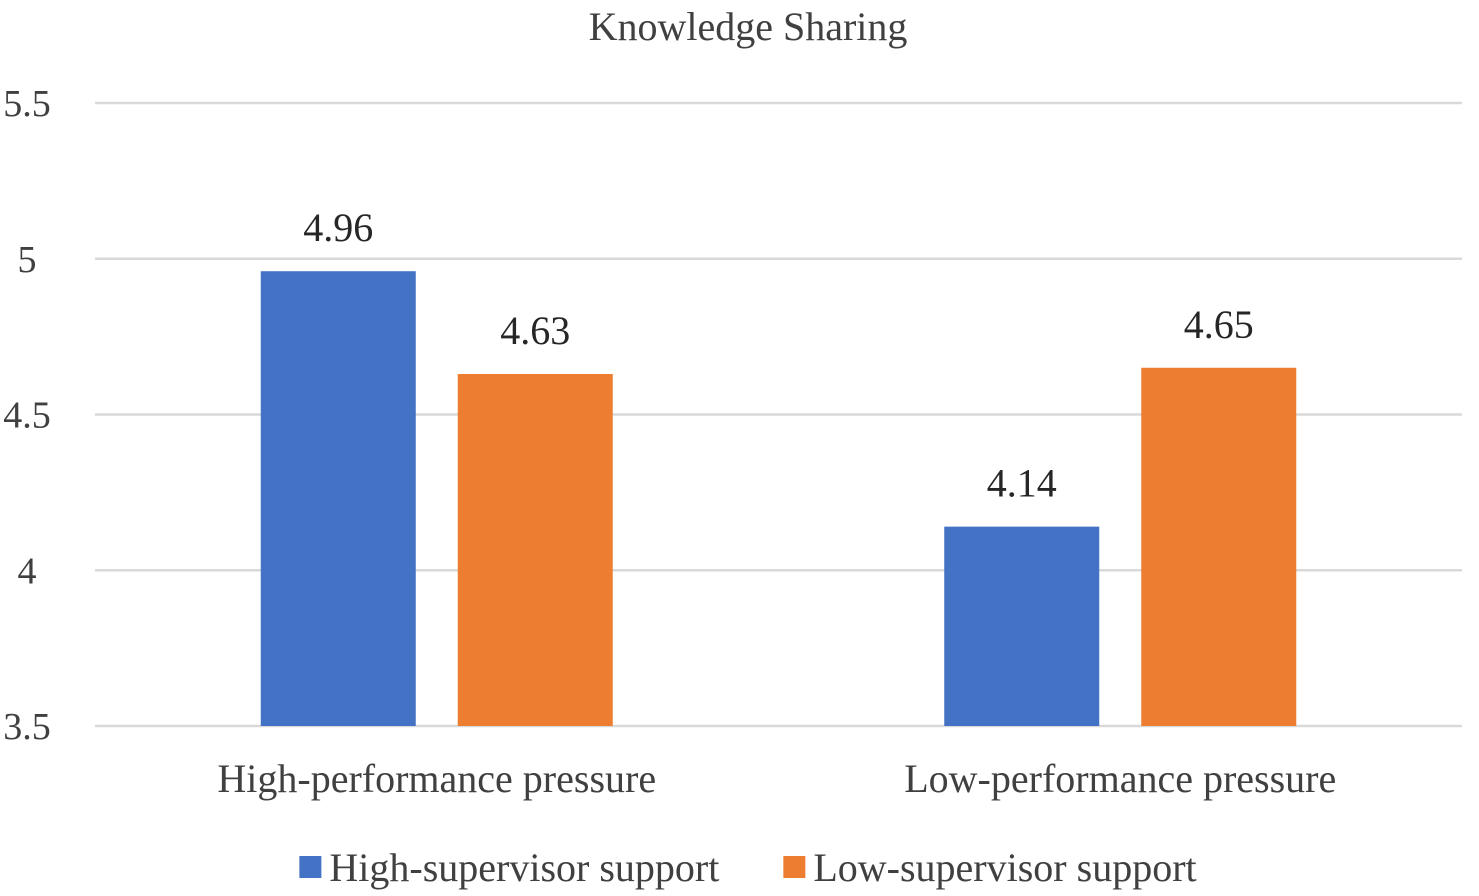 The width and height of the screenshot is (1479, 896). Describe the element at coordinates (1219, 324) in the screenshot. I see `data-label: 4.65` at that location.